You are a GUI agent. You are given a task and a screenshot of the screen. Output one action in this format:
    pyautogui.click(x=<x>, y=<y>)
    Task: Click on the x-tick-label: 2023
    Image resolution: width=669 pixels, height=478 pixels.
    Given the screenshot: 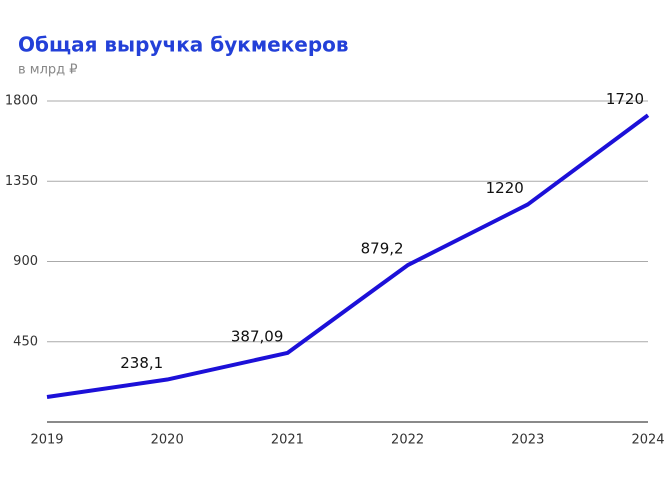 What is the action you would take?
    pyautogui.click(x=527, y=440)
    